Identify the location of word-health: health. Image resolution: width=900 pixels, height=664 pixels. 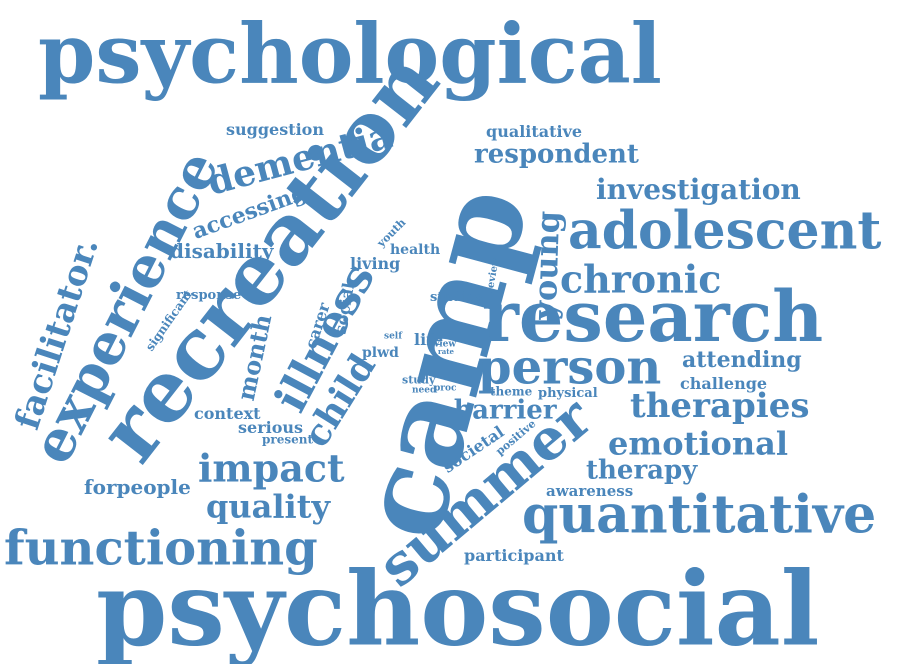
(415, 249).